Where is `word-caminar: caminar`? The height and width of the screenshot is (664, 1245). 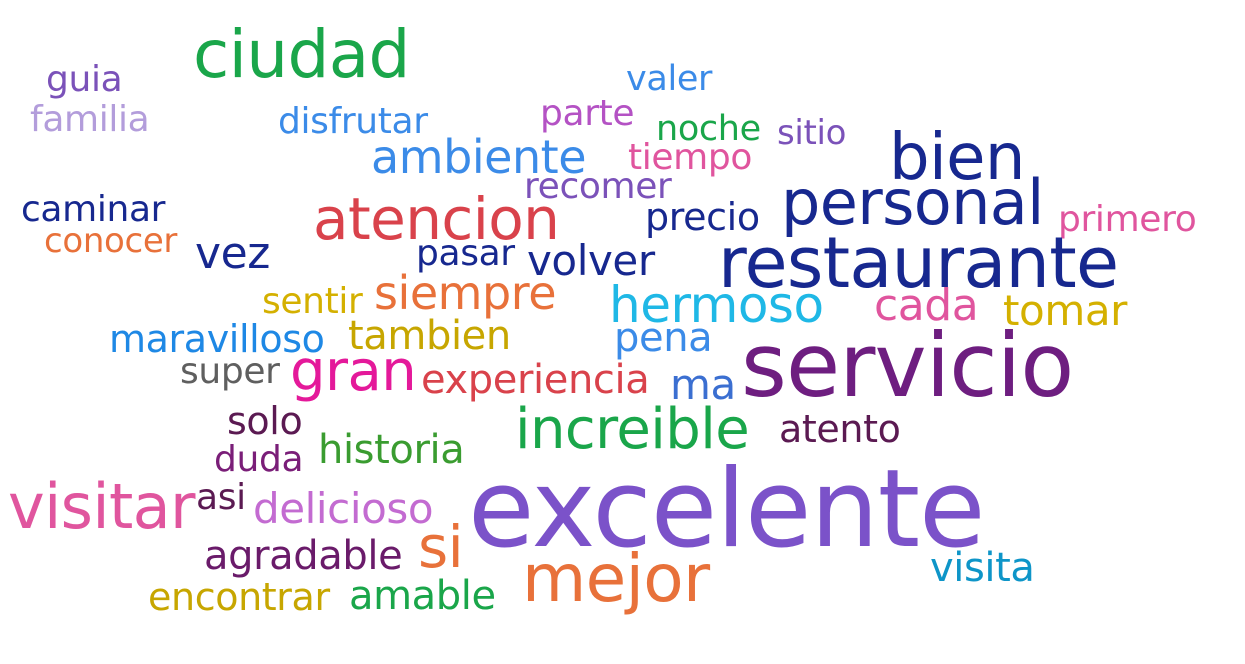 word-caminar: caminar is located at coordinates (93, 209).